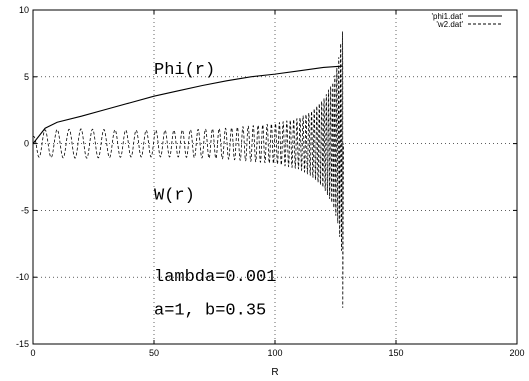  Describe the element at coordinates (184, 70) in the screenshot. I see `annotation-text: Phi(r)` at that location.